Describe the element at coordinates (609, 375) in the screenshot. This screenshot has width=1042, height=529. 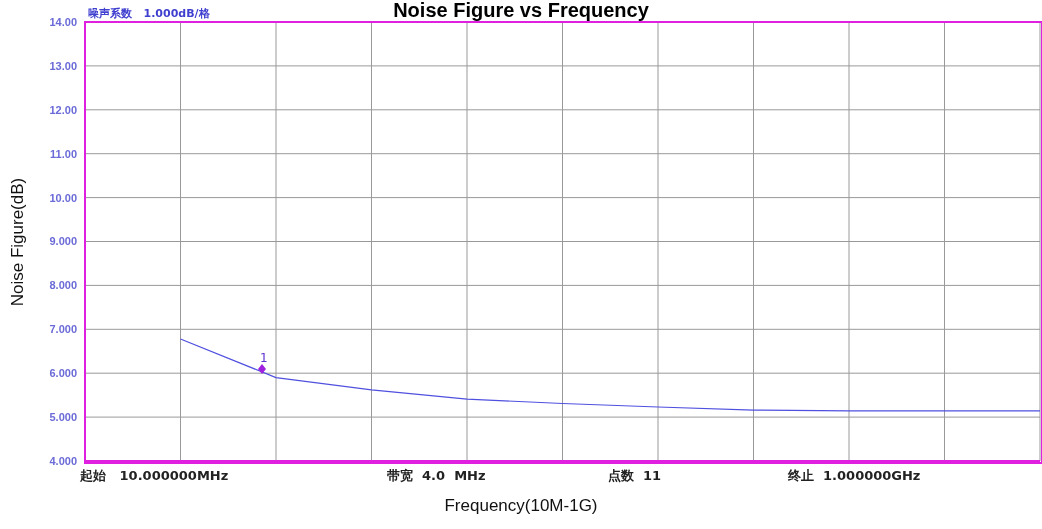
I see `line-series` at that location.